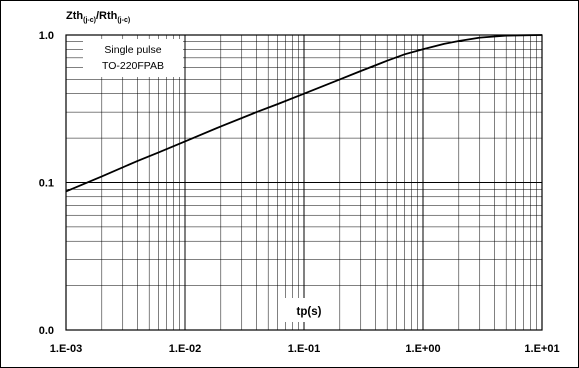 Image resolution: width=579 pixels, height=368 pixels. What do you see at coordinates (133, 66) in the screenshot?
I see `annotation-line-2: TO-220FPAB` at bounding box center [133, 66].